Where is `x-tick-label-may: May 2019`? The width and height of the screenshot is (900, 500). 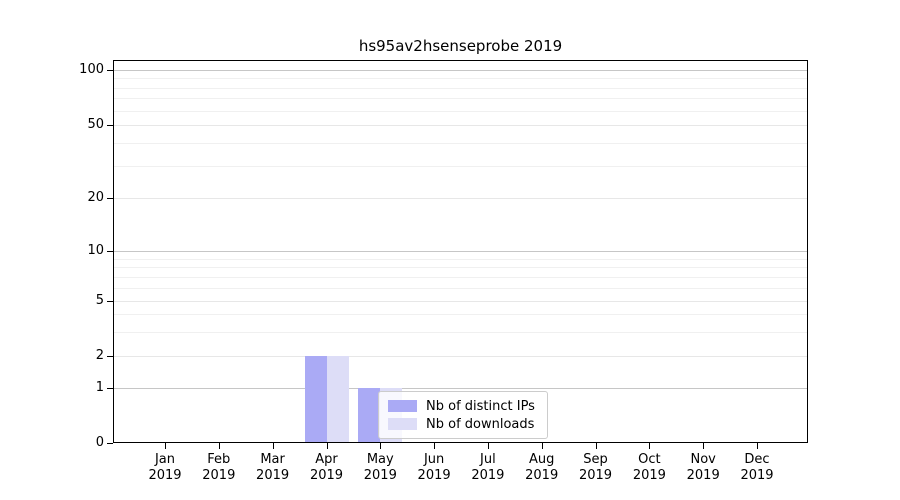 x-tick-label-may: May 2019 is located at coordinates (380, 467).